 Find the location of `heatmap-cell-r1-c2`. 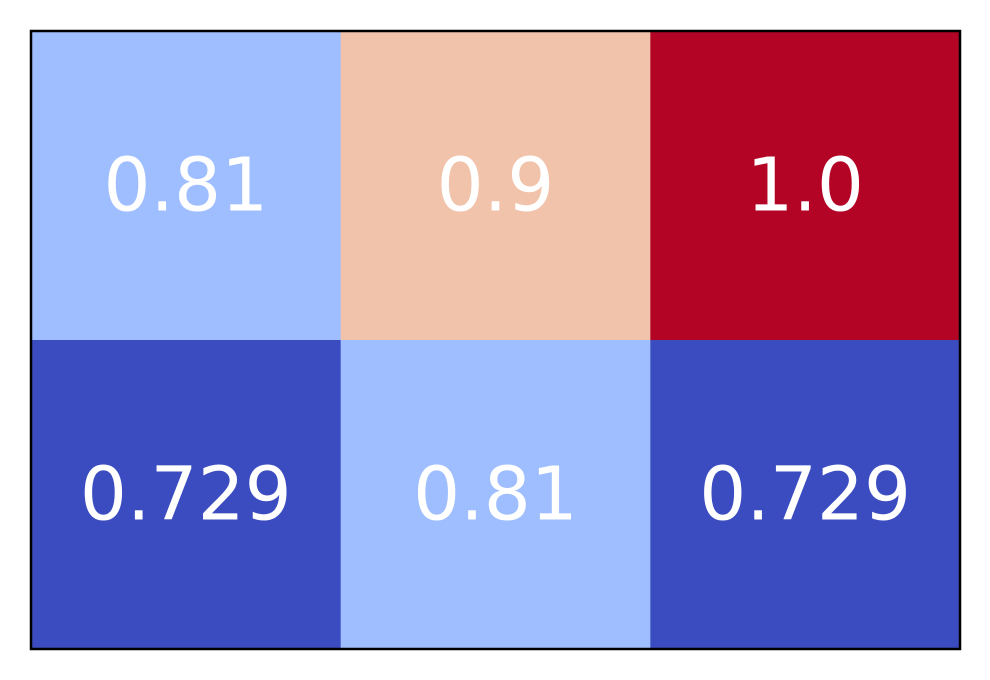

heatmap-cell-r1-c2 is located at coordinates (805, 495).